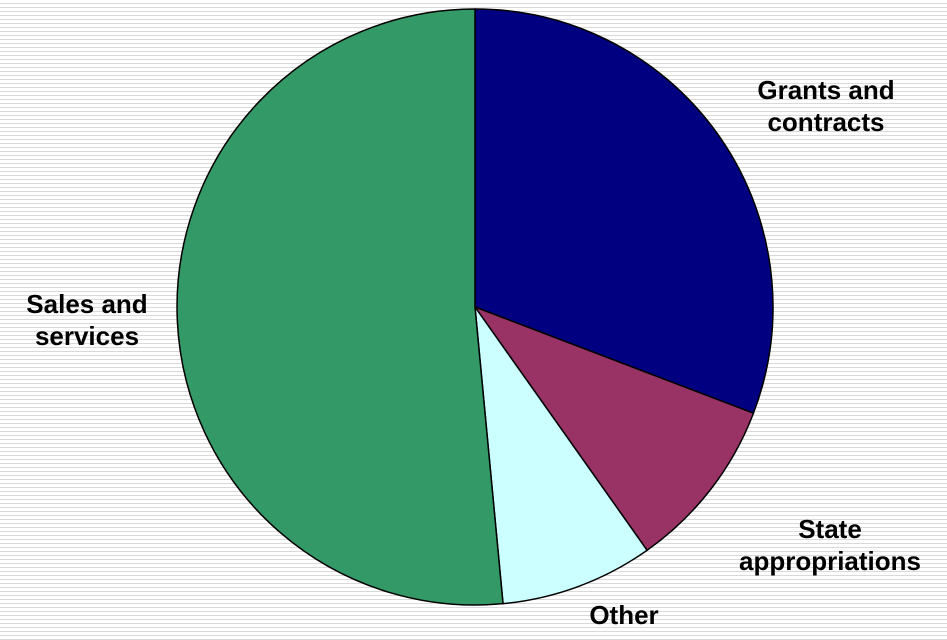 The width and height of the screenshot is (947, 640). What do you see at coordinates (86, 320) in the screenshot?
I see `slice-label-sales-and-services: Sales and services` at bounding box center [86, 320].